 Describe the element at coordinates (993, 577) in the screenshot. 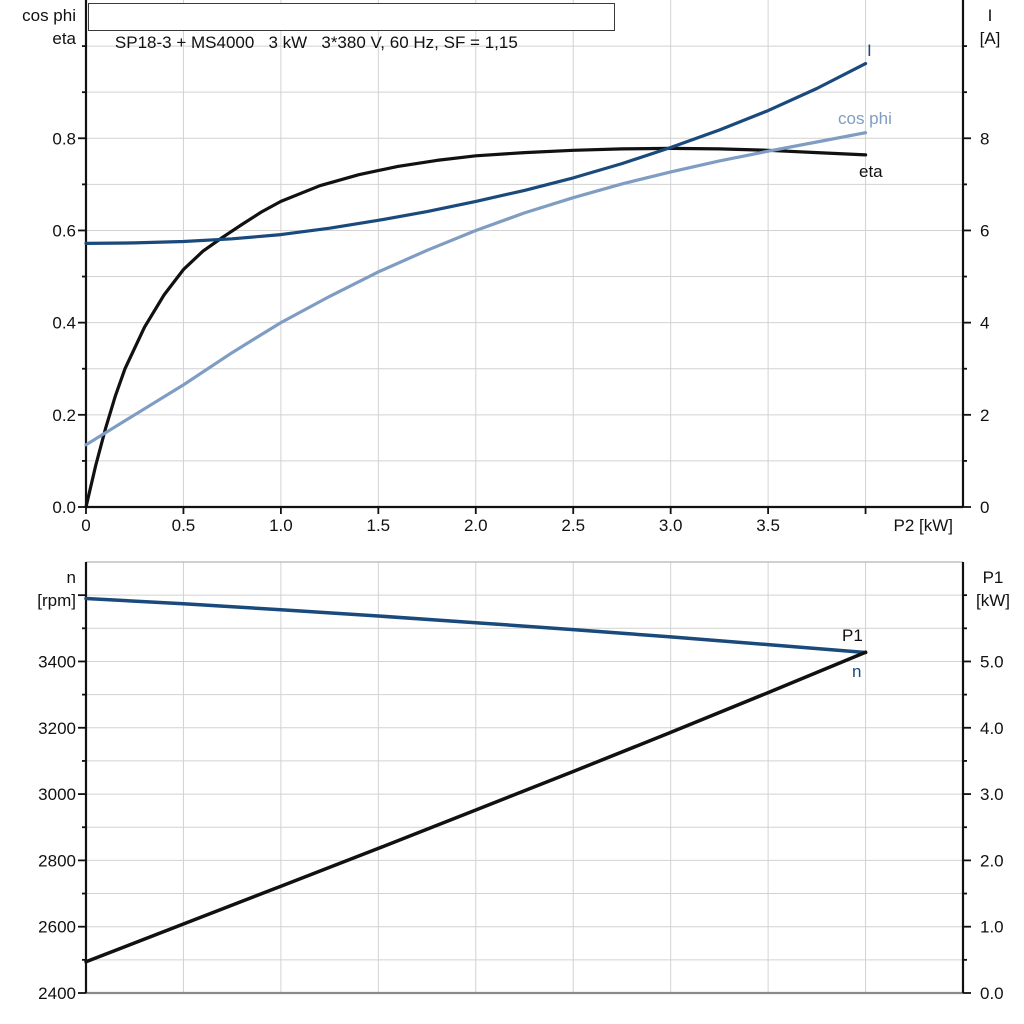

I see `axis-label-p1: P1` at that location.